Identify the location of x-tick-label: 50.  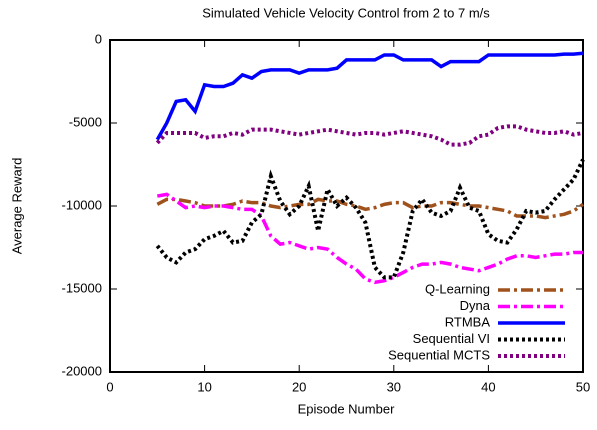
(583, 386).